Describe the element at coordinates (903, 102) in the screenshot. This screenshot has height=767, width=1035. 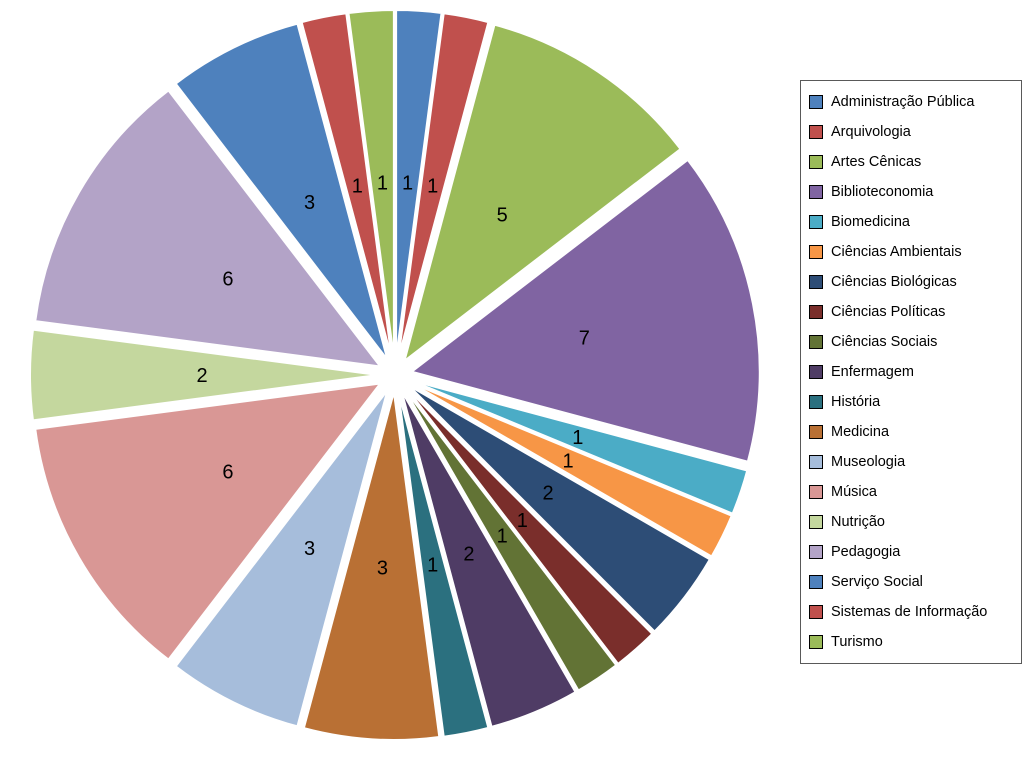
I see `legend-label: Administração Pública` at that location.